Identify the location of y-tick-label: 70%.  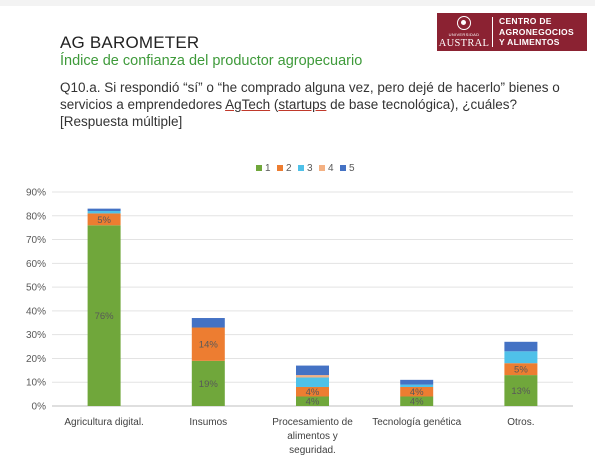
(36, 240).